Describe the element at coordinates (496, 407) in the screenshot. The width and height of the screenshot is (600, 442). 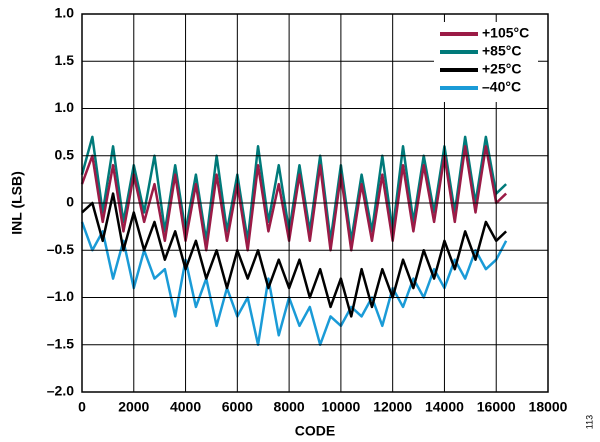
I see `x-tick-label: 16000` at that location.